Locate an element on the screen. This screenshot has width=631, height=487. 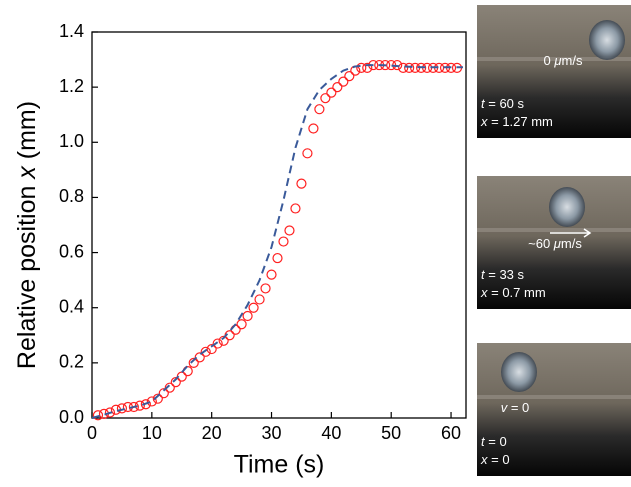
position-label-part: = 0.7 mm is located at coordinates (517, 292).